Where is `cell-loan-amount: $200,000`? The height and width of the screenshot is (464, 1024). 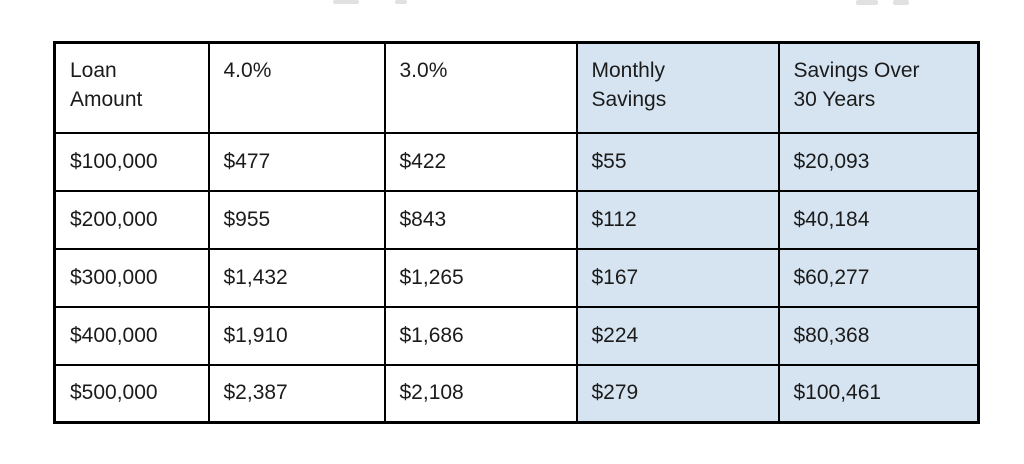
cell-loan-amount: $200,000 is located at coordinates (131, 219).